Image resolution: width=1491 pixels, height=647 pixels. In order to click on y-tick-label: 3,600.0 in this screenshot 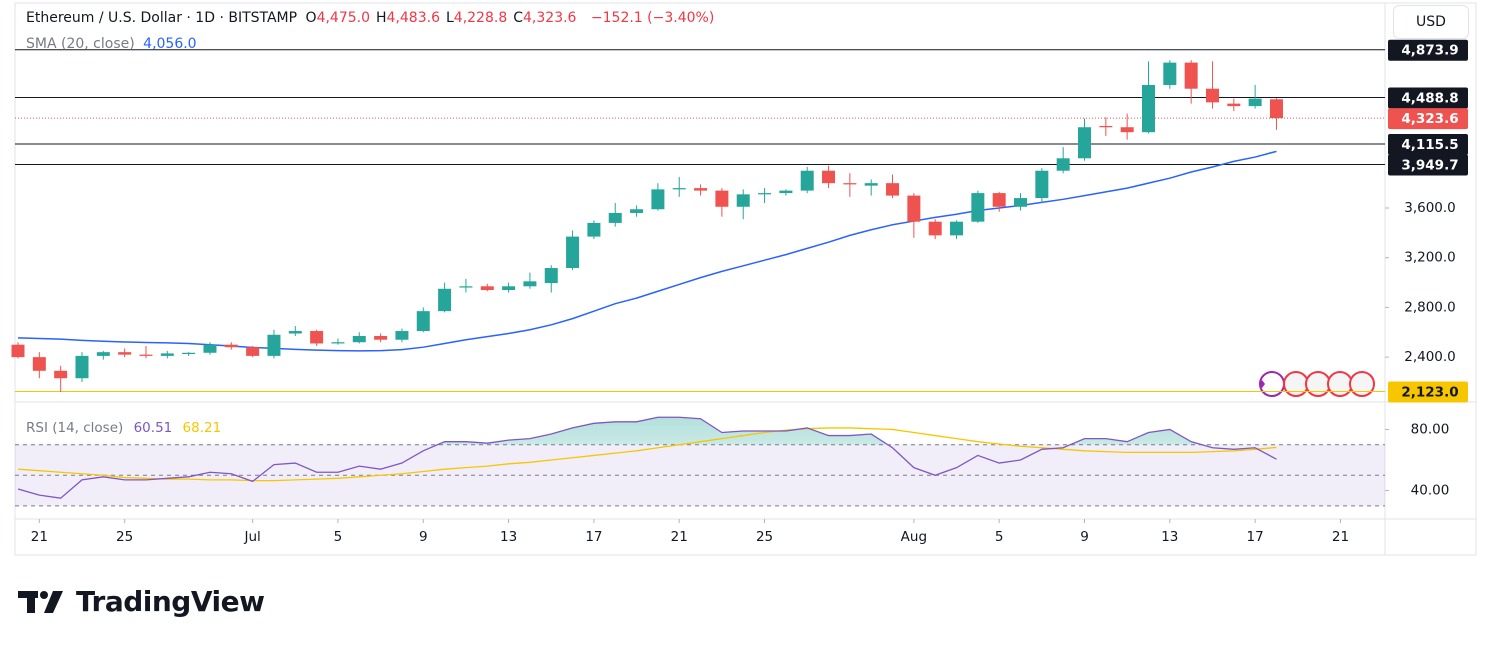, I will do `click(1430, 208)`.